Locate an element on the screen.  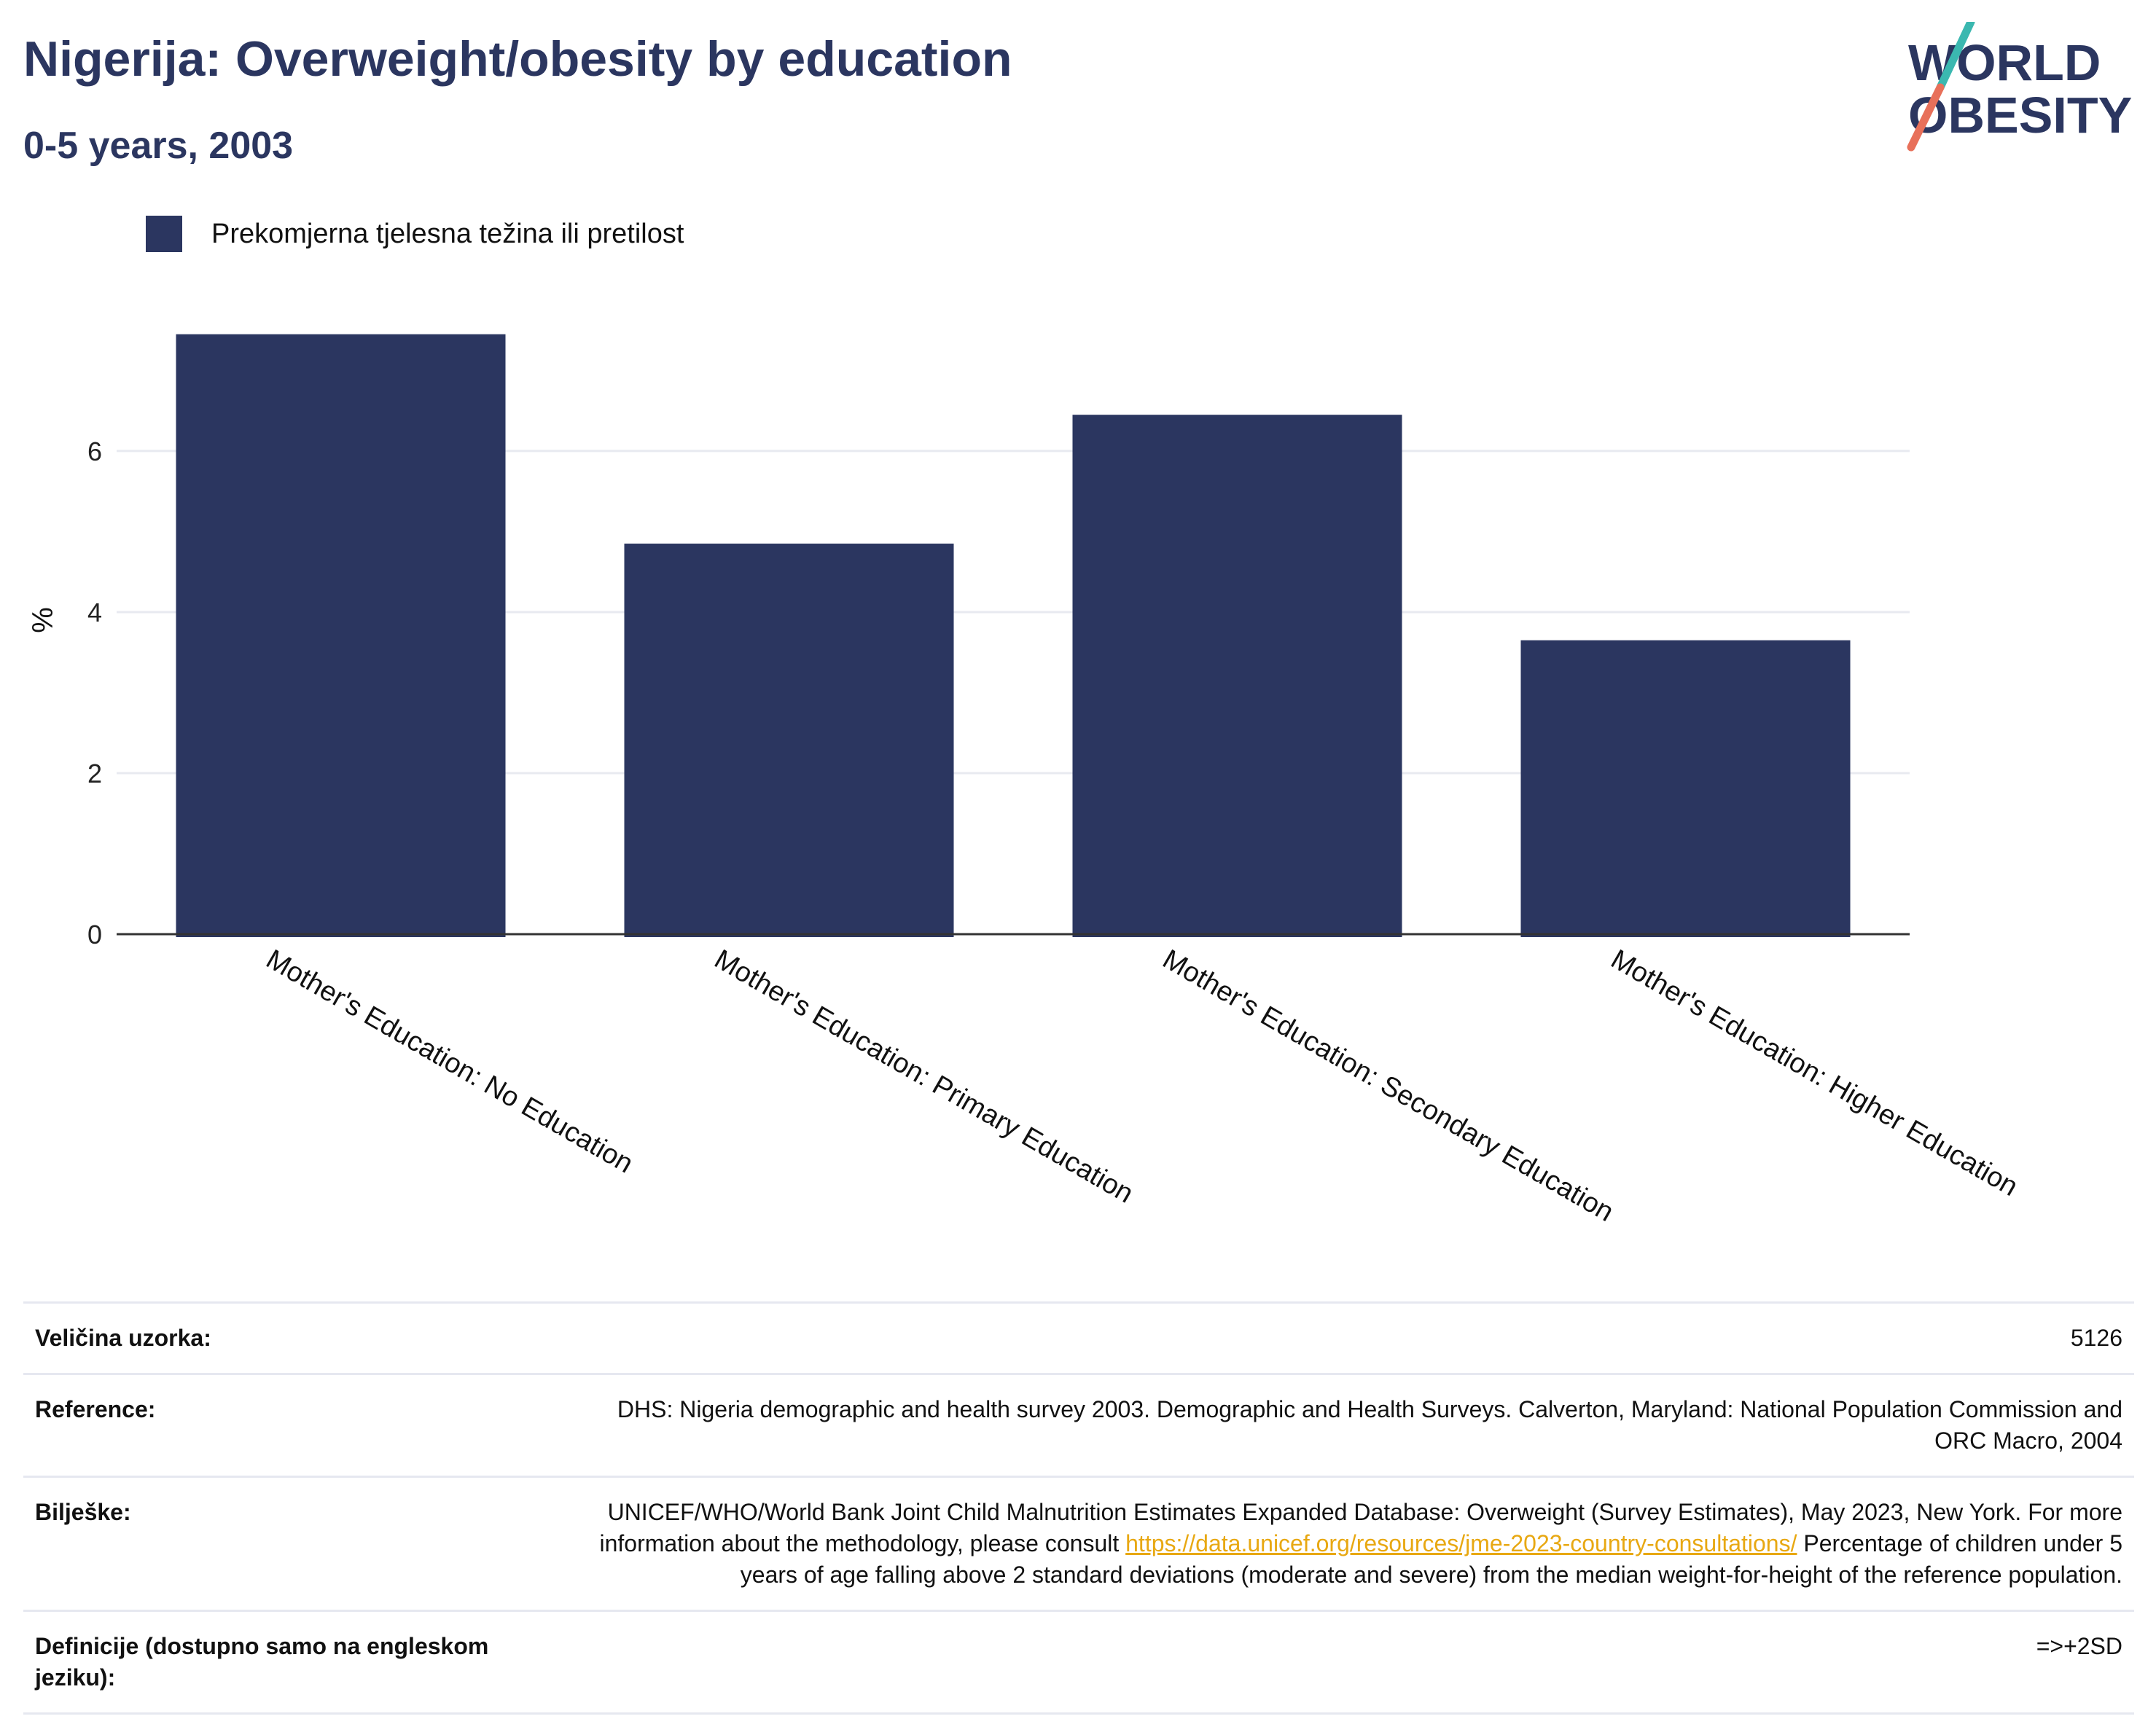
world-obesity-logo: WORLD OBESITY is located at coordinates (2019, 87).